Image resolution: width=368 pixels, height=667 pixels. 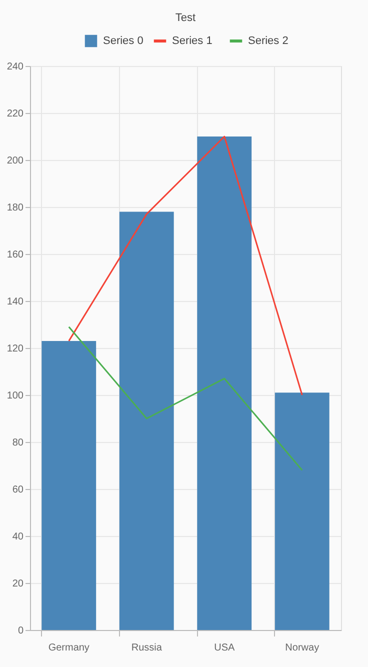 I want to click on x-tick-label: Russia, so click(x=146, y=648).